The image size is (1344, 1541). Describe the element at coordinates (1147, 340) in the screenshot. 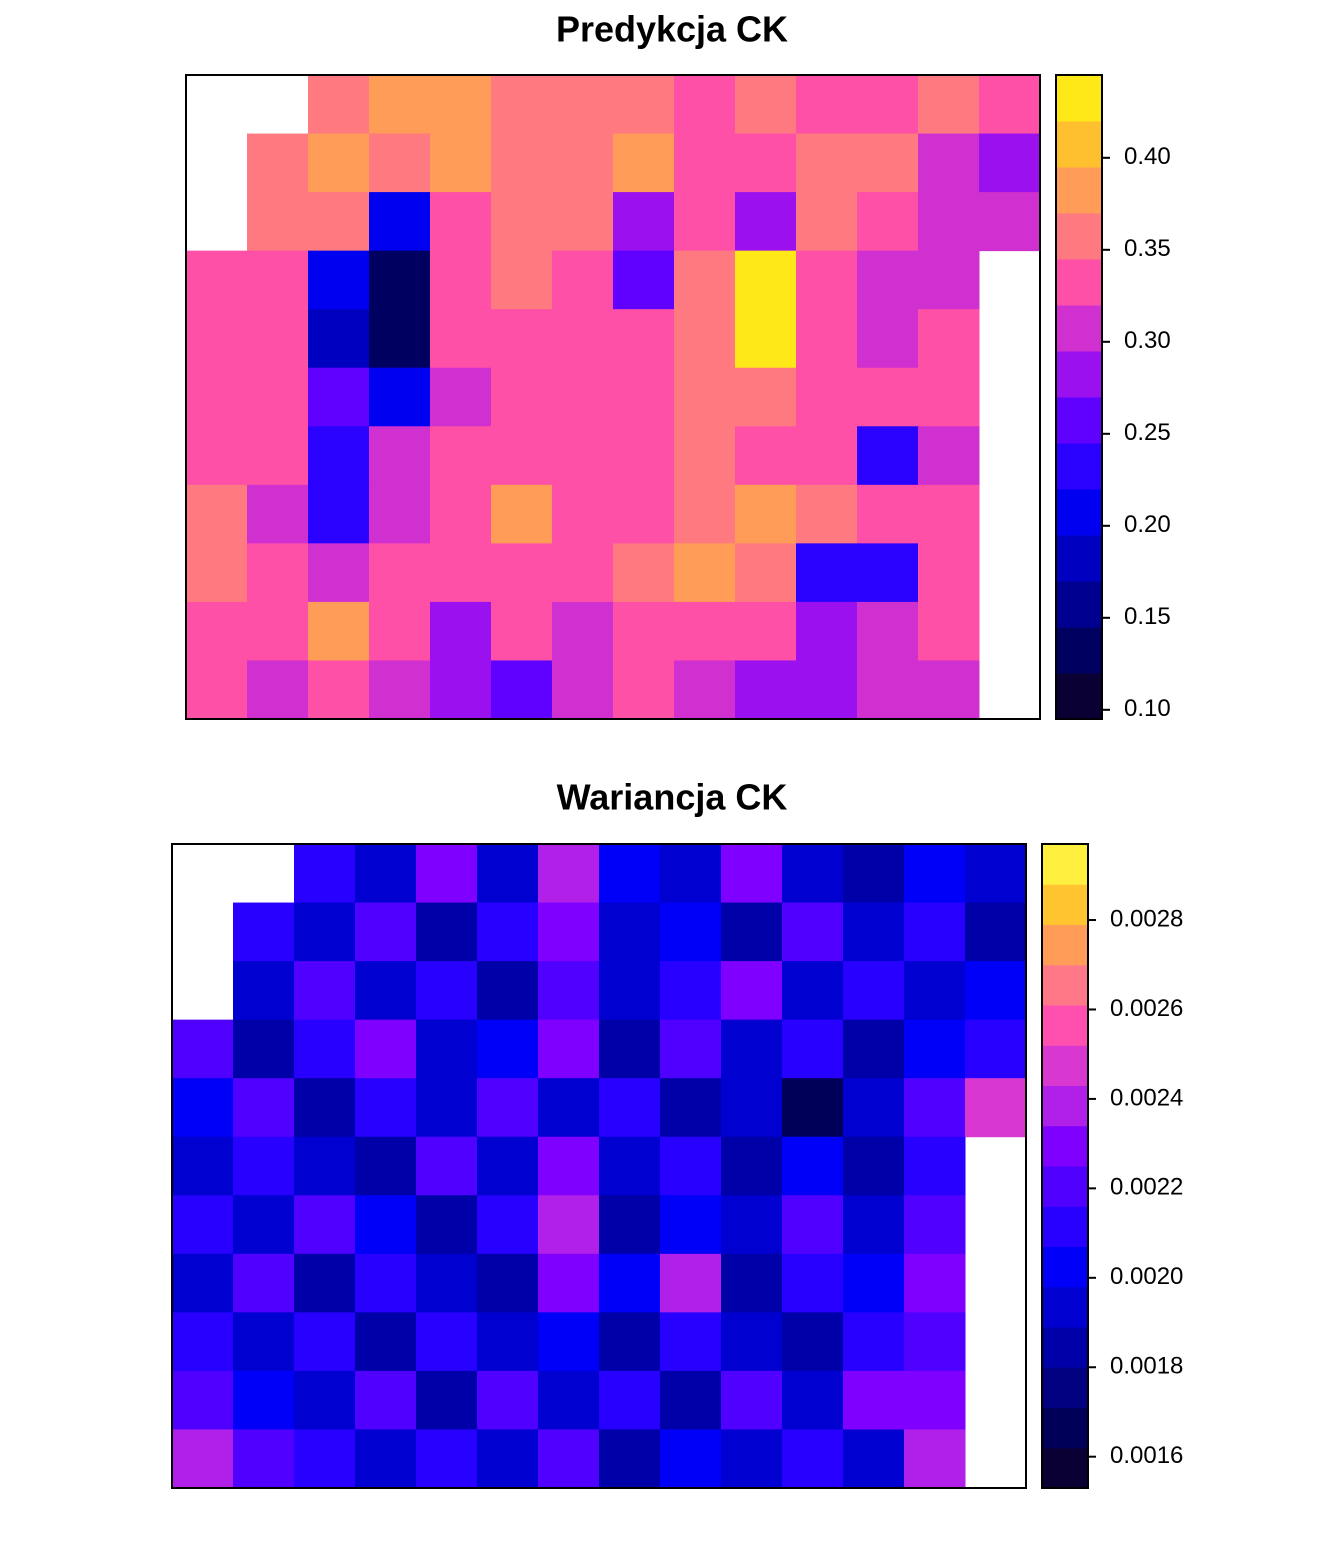

I see `colorbar-tick-label: 0.30` at that location.